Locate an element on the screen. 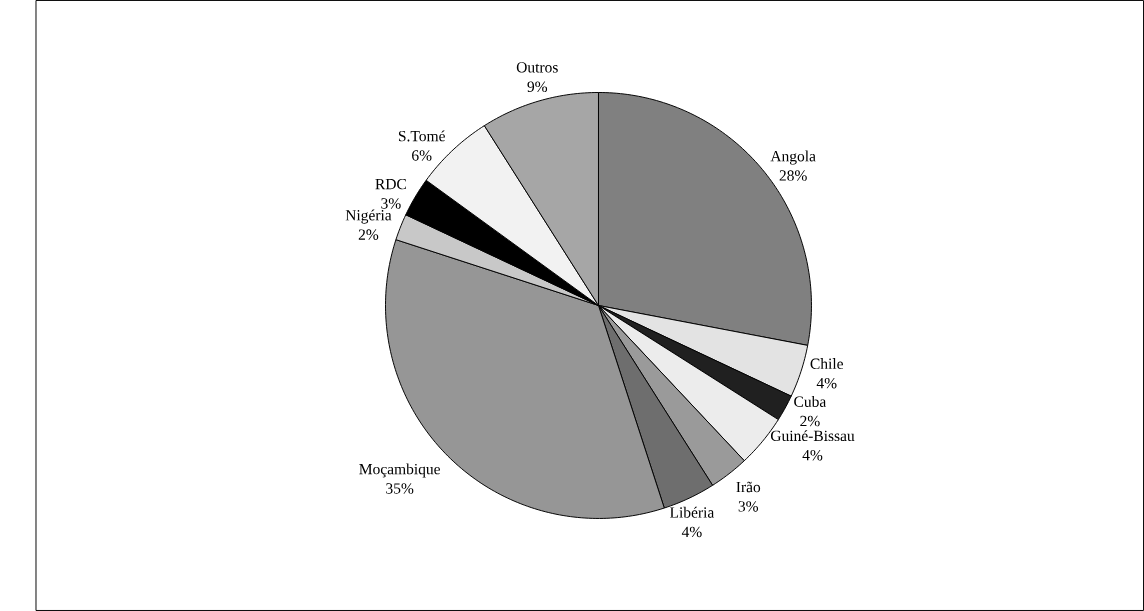 The image size is (1144, 611). data-label: 28% is located at coordinates (793, 175).